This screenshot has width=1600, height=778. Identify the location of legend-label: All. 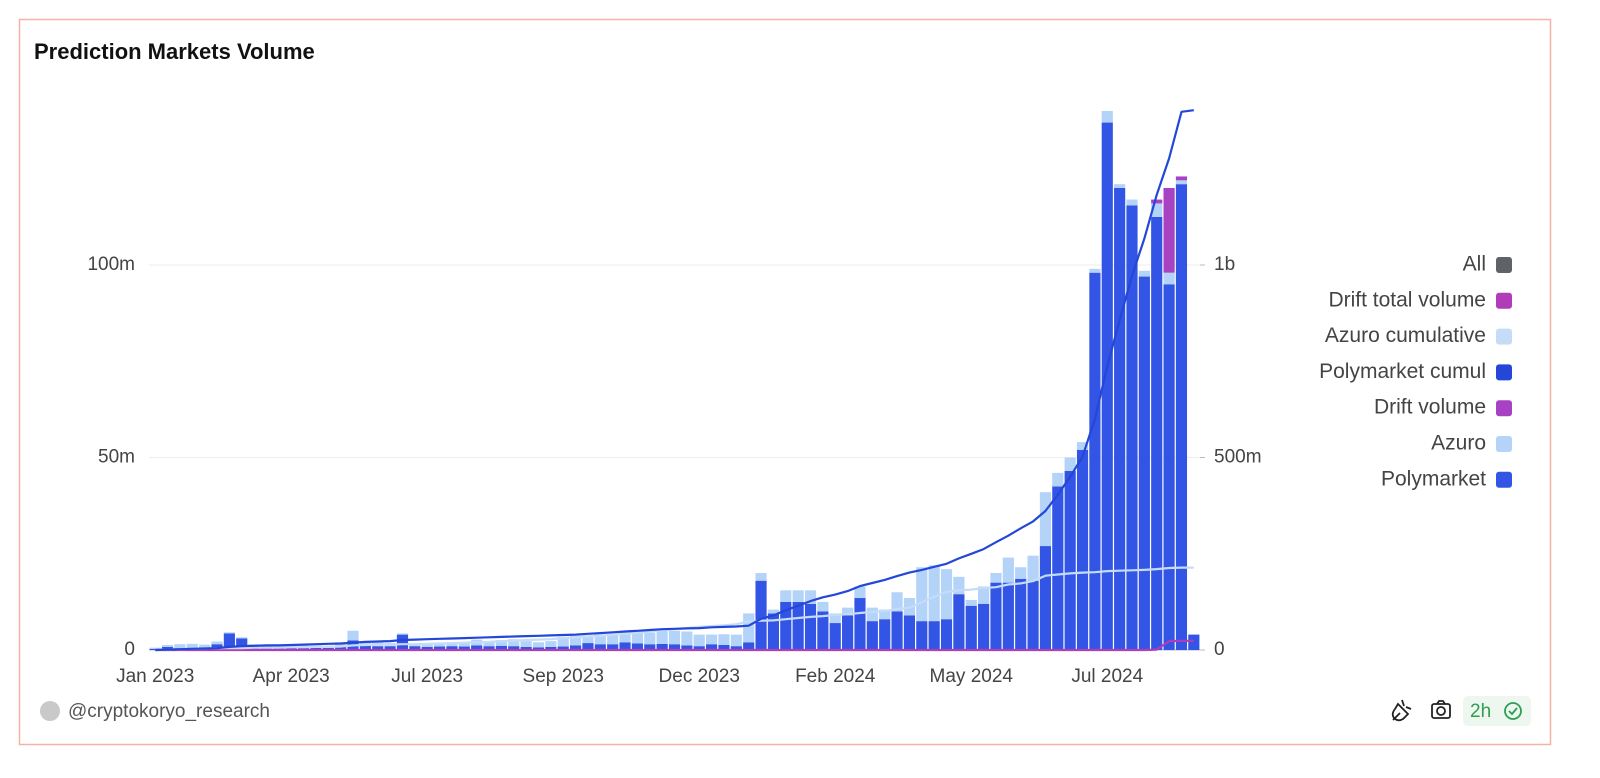
(1474, 264).